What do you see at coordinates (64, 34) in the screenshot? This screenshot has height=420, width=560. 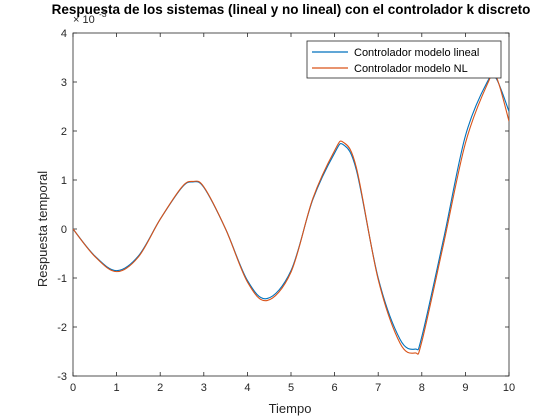 I see `y-tick-label: 4` at bounding box center [64, 34].